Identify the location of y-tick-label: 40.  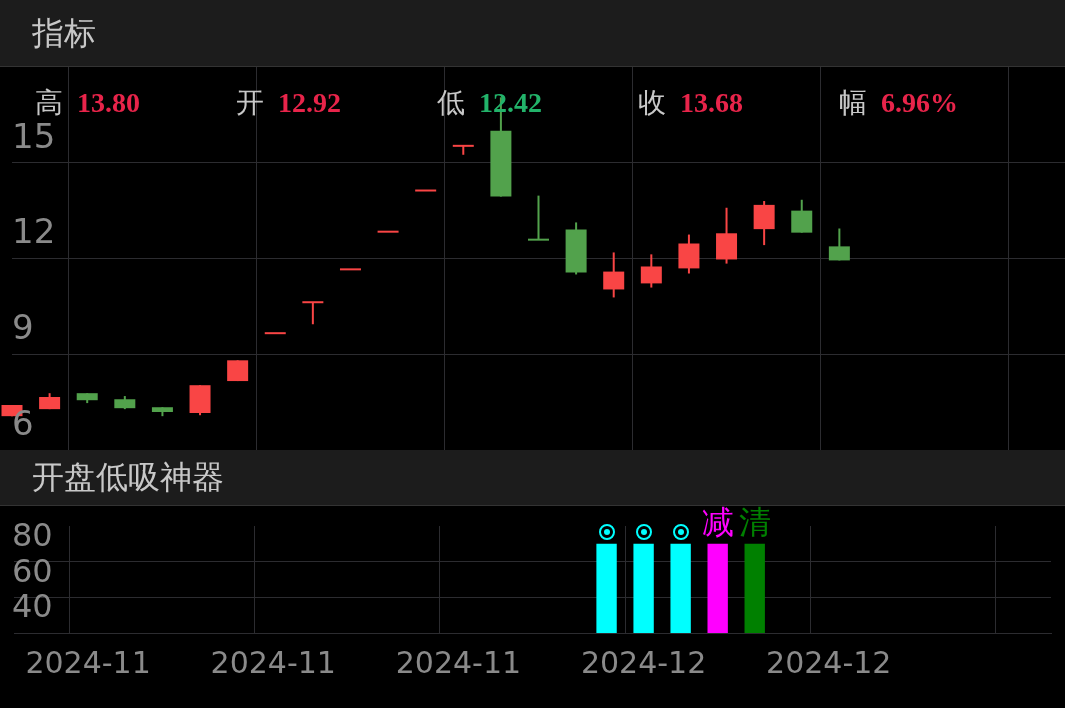
(32, 606).